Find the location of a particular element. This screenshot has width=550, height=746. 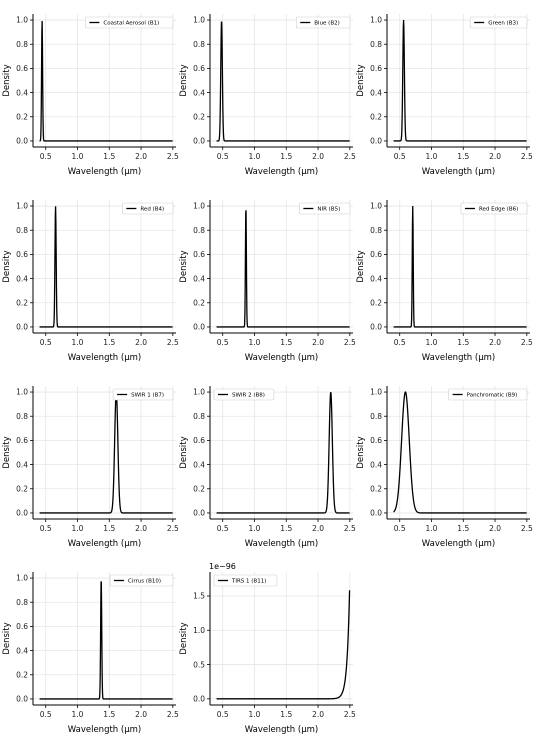

legend: Blue (B2) is located at coordinates (323, 22).